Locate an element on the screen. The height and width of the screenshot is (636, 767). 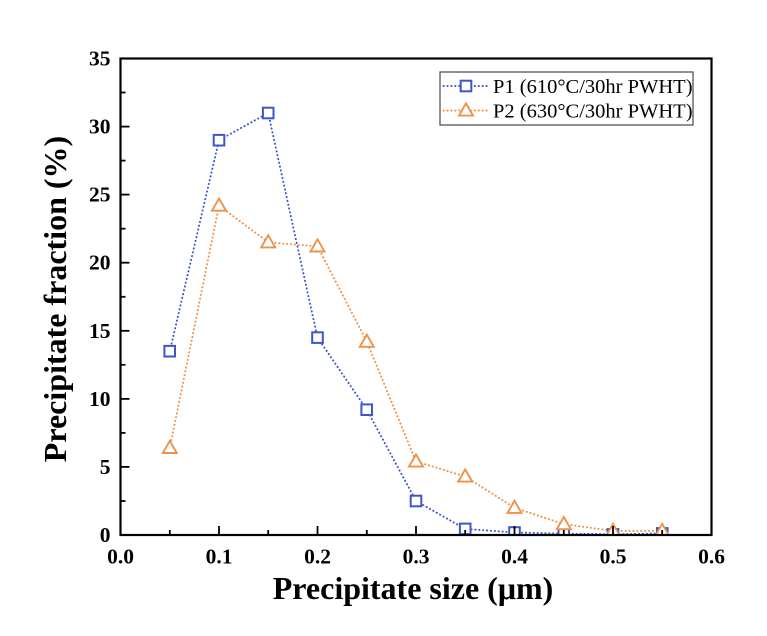
svg-text: 20 is located at coordinates (100, 263).